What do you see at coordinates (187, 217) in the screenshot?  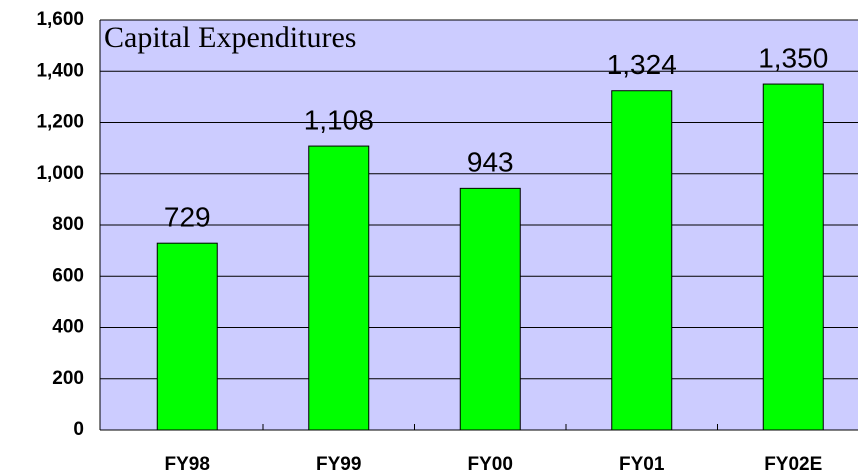 I see `value-label: 729` at bounding box center [187, 217].